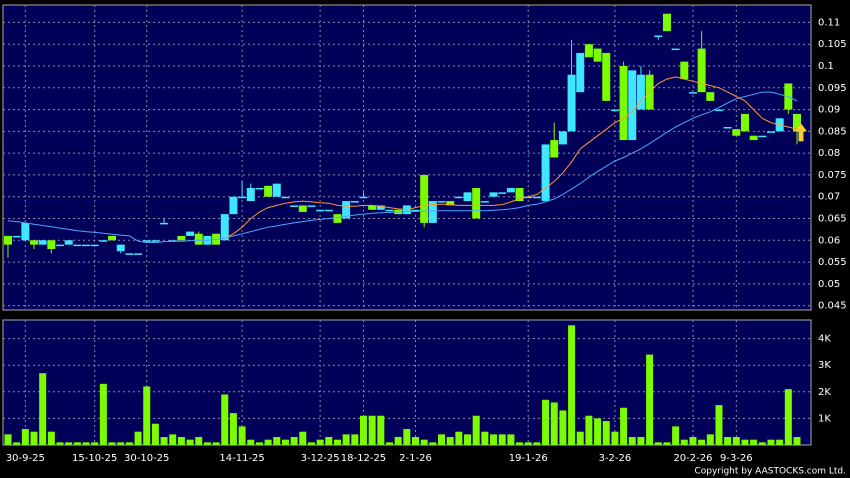 Image resolution: width=850 pixels, height=478 pixels. What do you see at coordinates (241, 458) in the screenshot?
I see `x-tick-label: 14-11-25` at bounding box center [241, 458].